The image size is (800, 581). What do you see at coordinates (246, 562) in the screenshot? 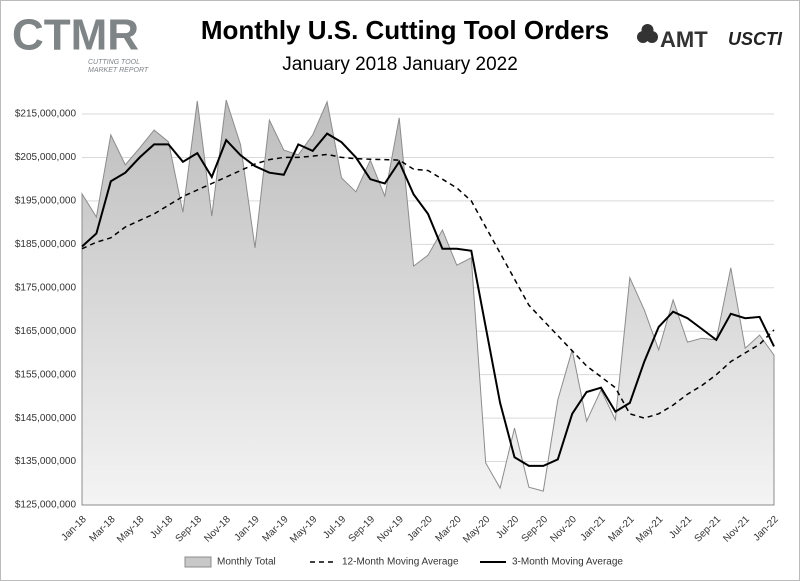
I see `legend-label: Monthly Total` at bounding box center [246, 562].